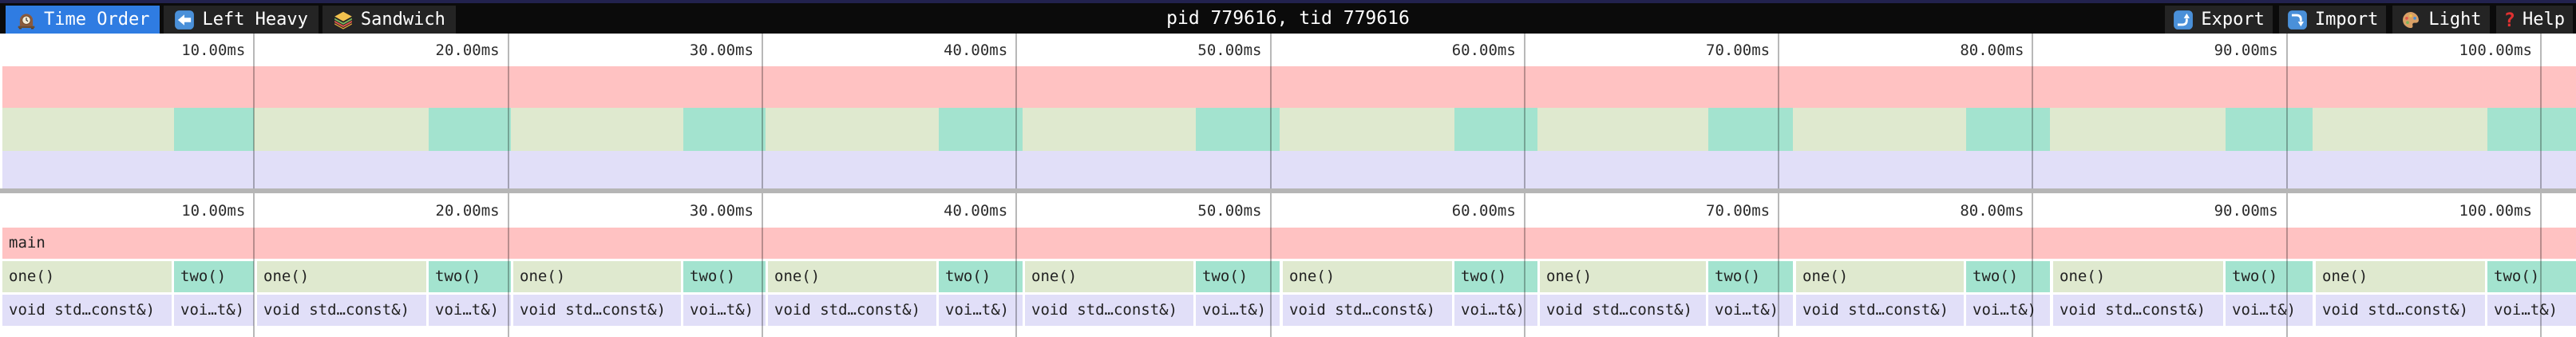 This screenshot has height=337, width=2576. Describe the element at coordinates (1288, 1) in the screenshot. I see `window-top-border` at that location.